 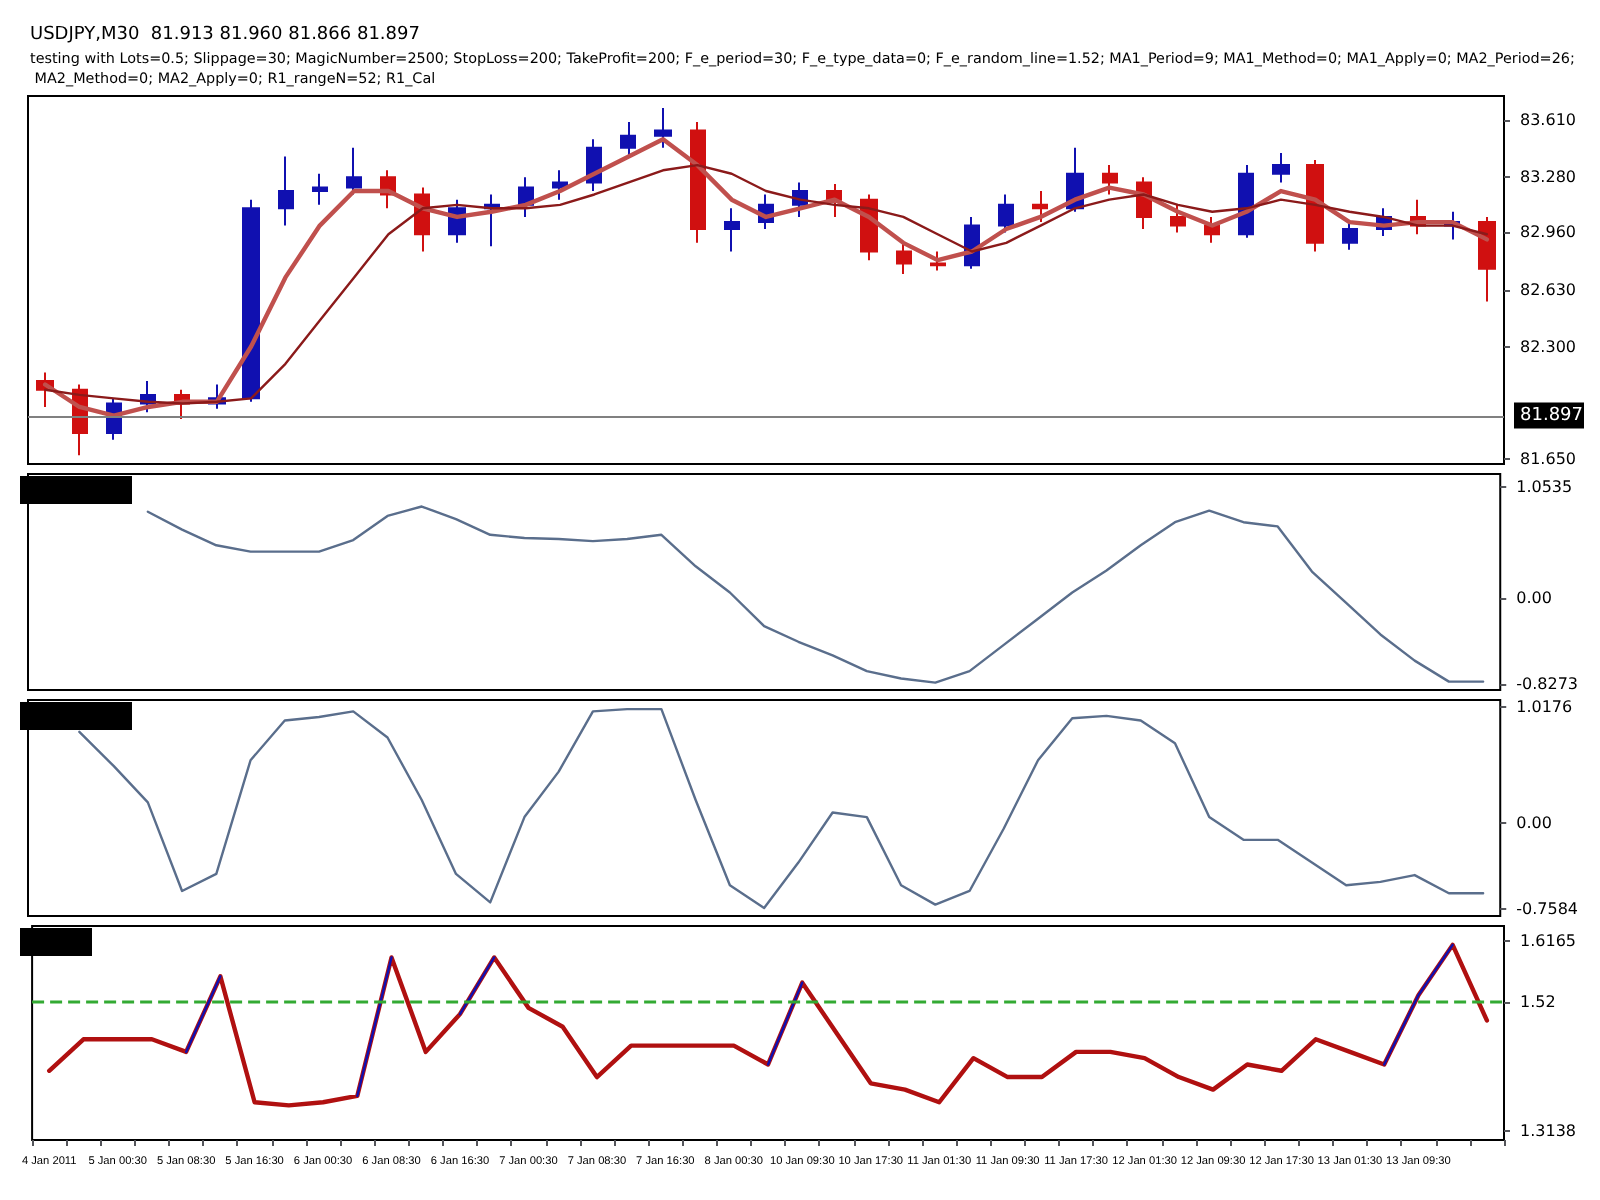 What do you see at coordinates (1548, 120) in the screenshot?
I see `y-tick-label: 83.610` at bounding box center [1548, 120].